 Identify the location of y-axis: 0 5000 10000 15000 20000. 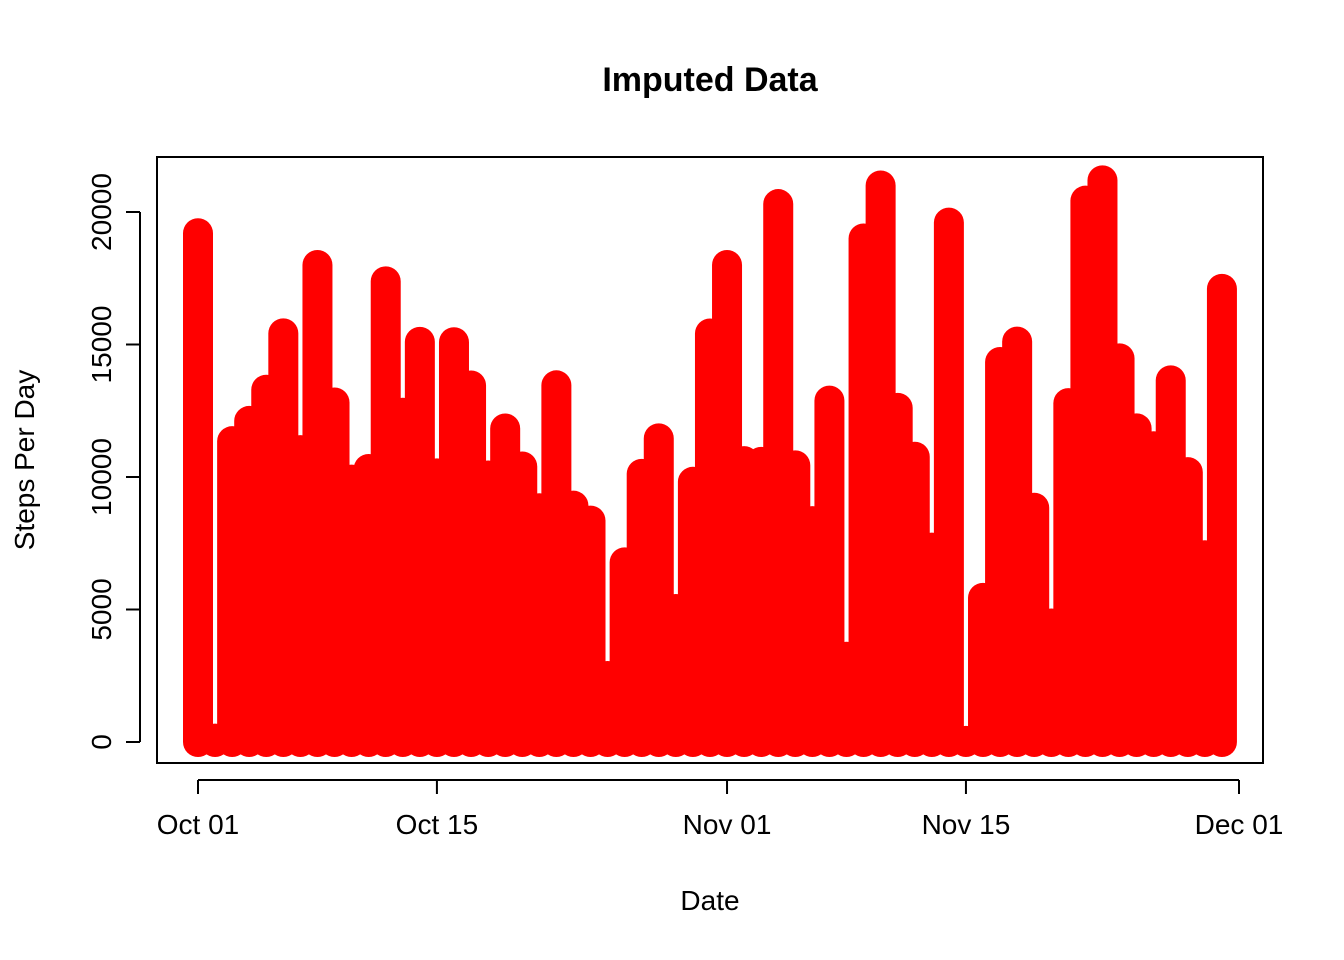
(113, 461).